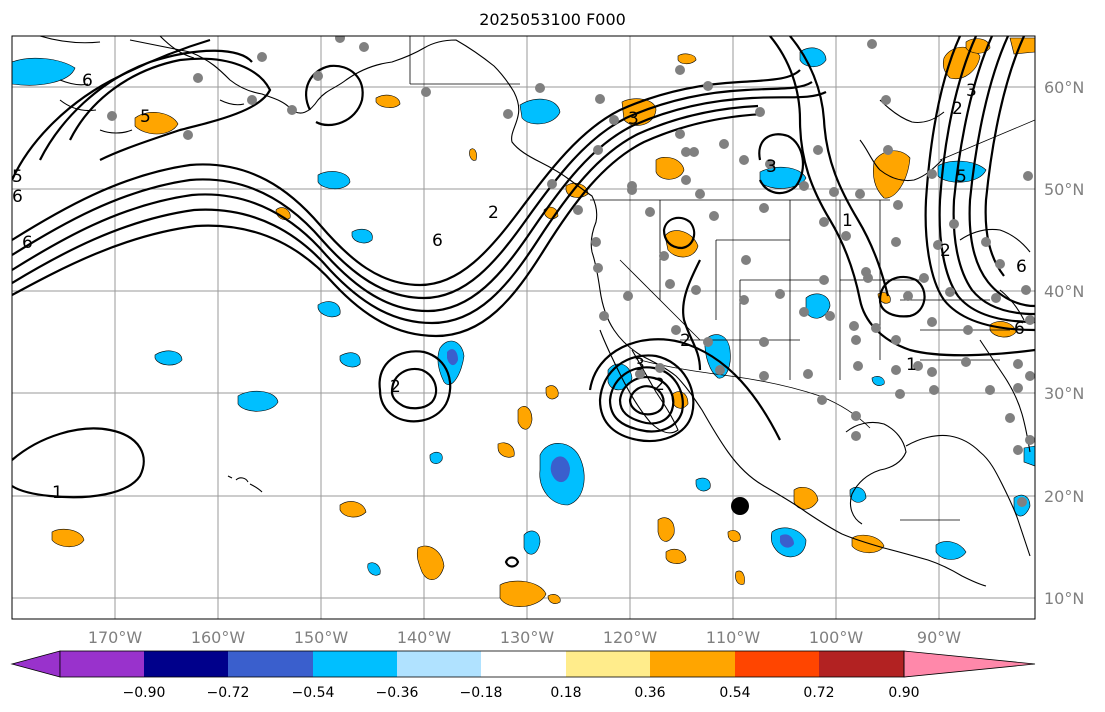 This screenshot has height=712, width=1105. Describe the element at coordinates (527, 637) in the screenshot. I see `lon-label: 130°W` at that location.